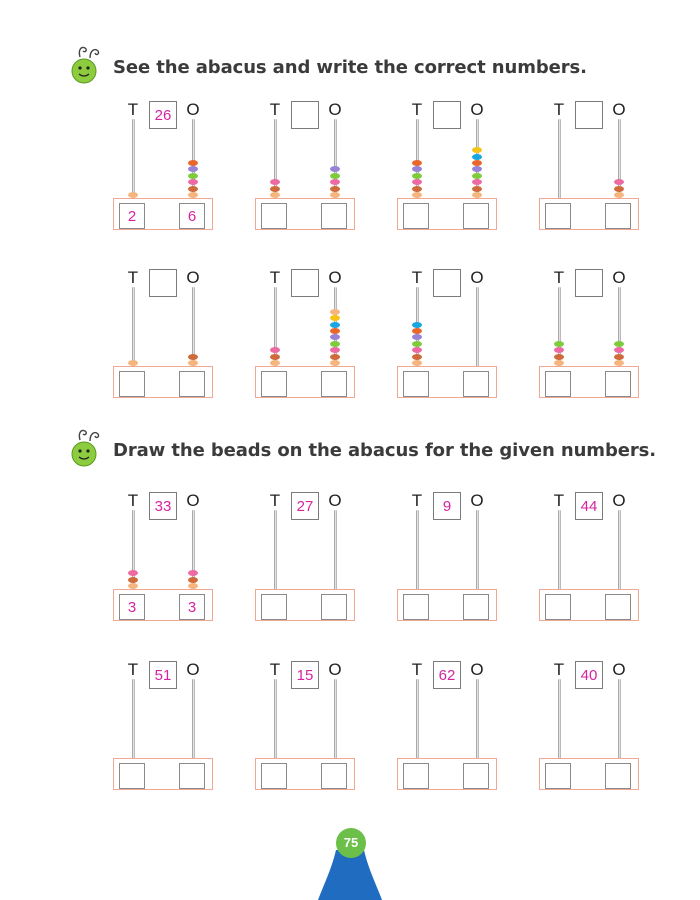 Image resolution: width=700 pixels, height=900 pixels. What do you see at coordinates (351, 843) in the screenshot?
I see `page-number: 75` at bounding box center [351, 843].